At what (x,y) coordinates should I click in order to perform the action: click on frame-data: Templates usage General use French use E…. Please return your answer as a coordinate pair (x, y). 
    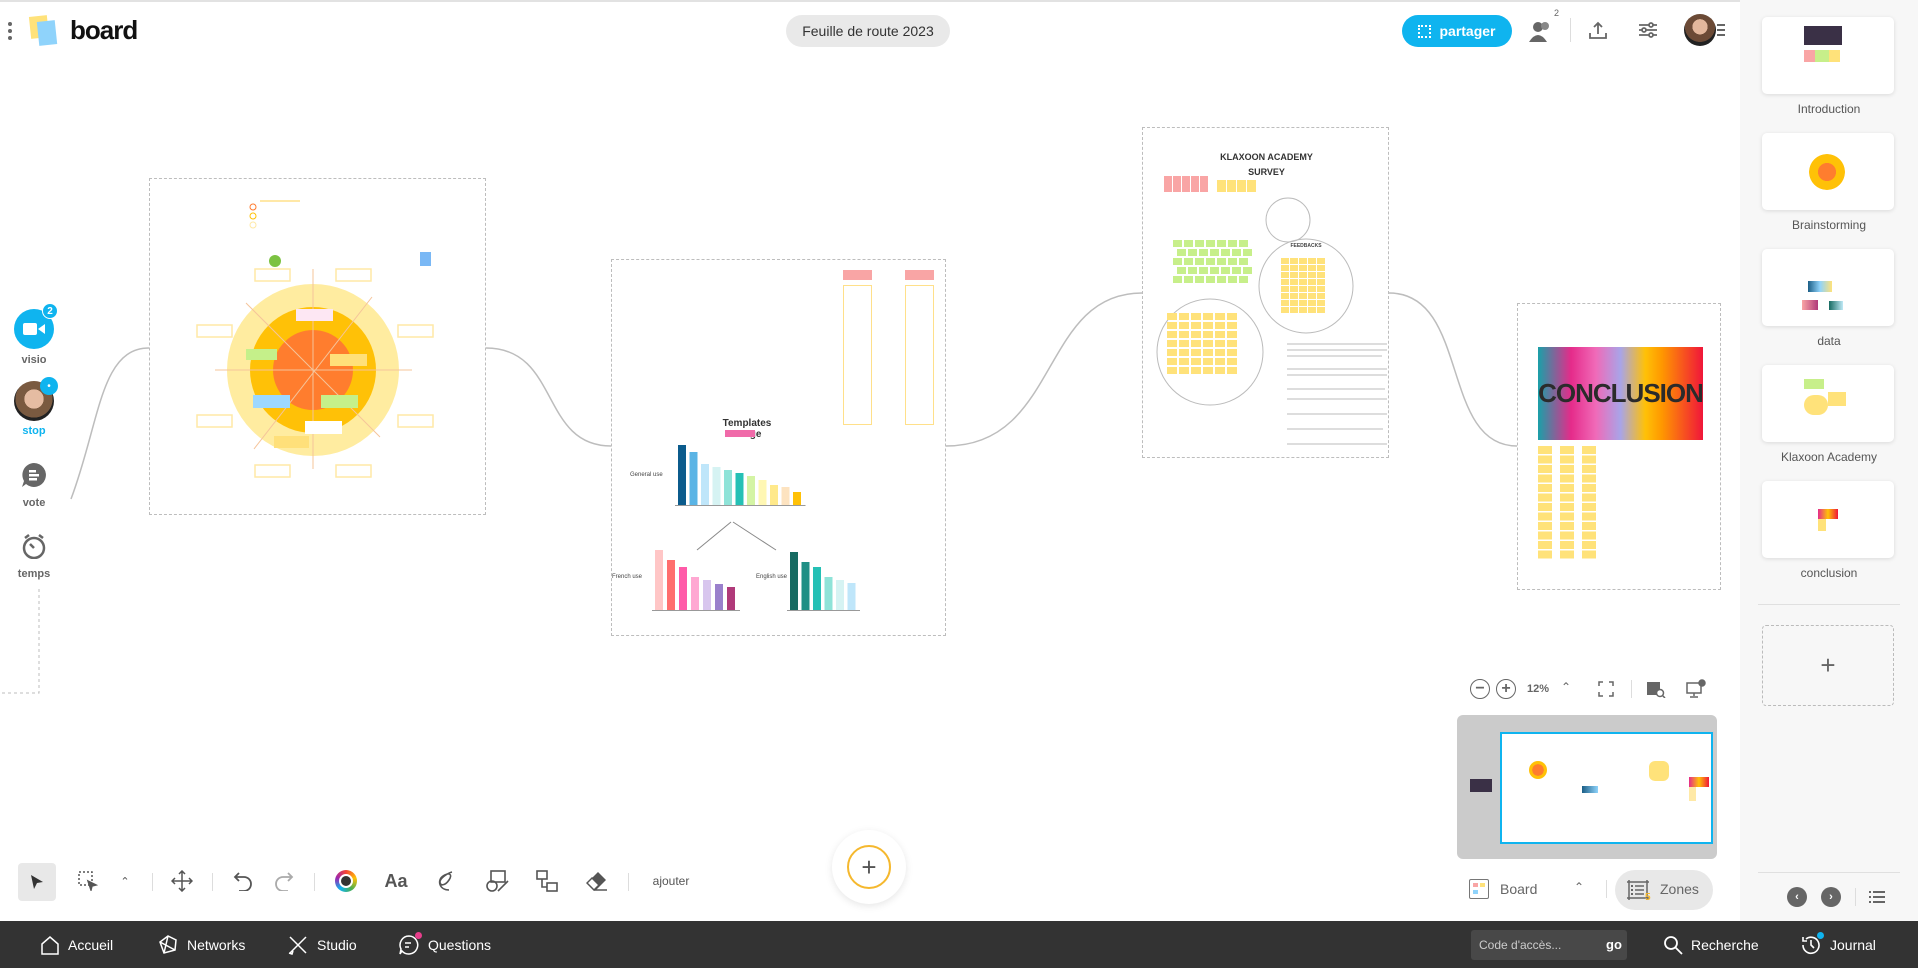
    Looking at the image, I should click on (778, 447).